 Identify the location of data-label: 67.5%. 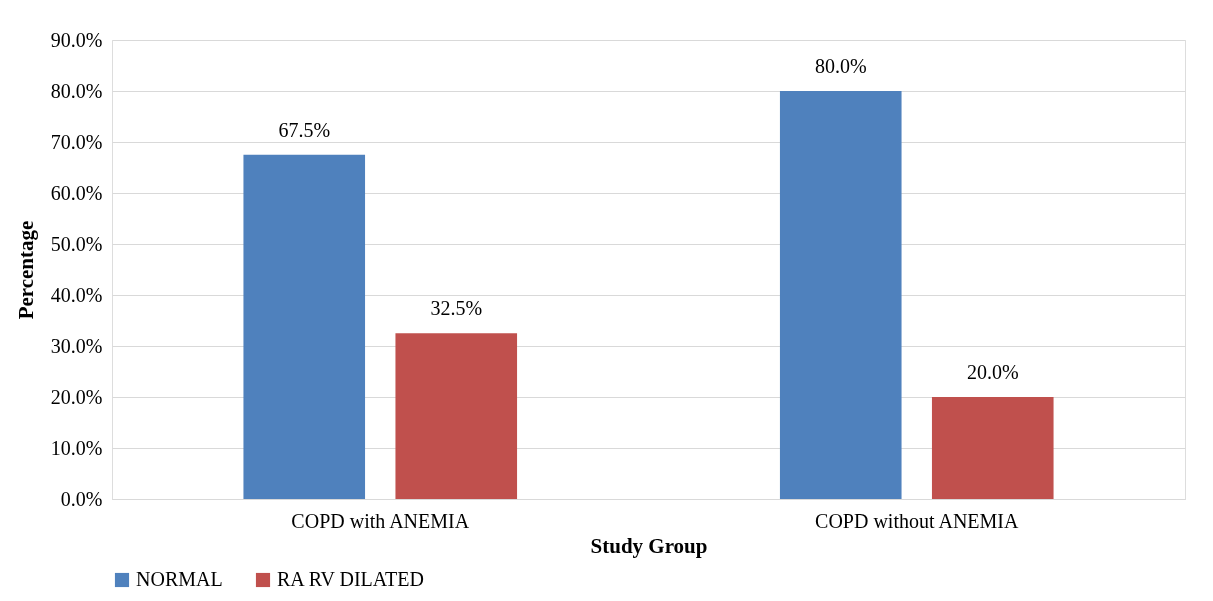
(304, 129).